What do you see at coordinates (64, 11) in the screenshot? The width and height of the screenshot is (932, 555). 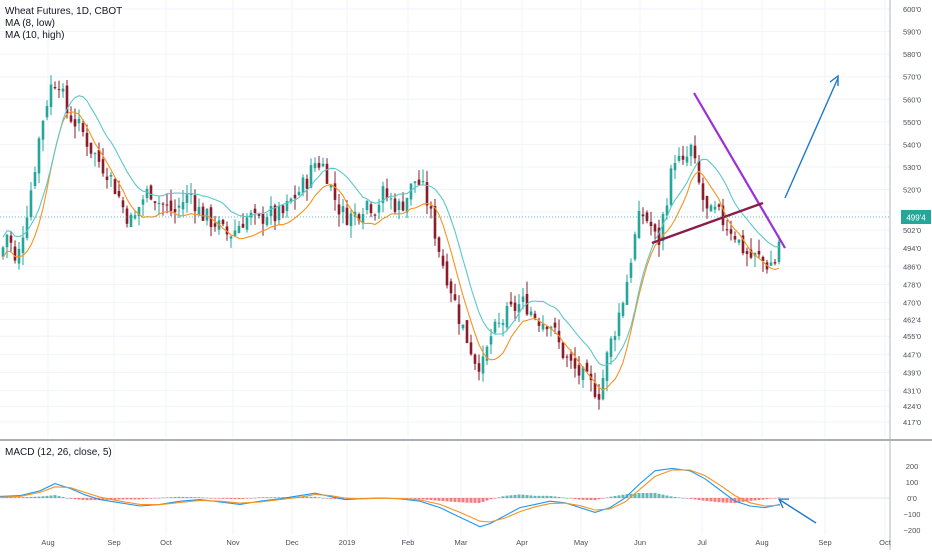 I see `symbol-legend: Wheat Futures, 1D, CBOT` at bounding box center [64, 11].